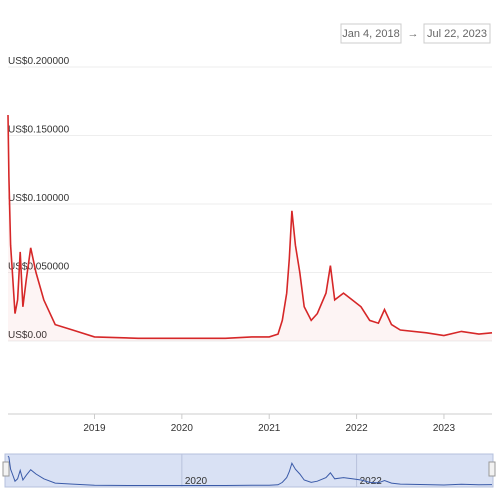 This screenshot has height=500, width=500. I want to click on y-tick-label: US$0.00, so click(27, 335).